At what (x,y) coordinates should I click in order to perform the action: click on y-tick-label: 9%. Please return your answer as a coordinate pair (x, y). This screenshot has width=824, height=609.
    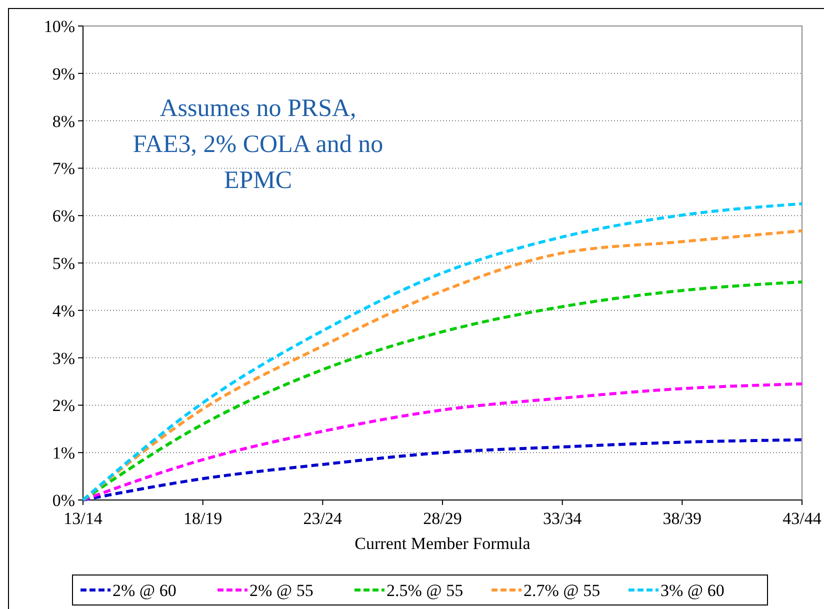
    Looking at the image, I should click on (63, 74).